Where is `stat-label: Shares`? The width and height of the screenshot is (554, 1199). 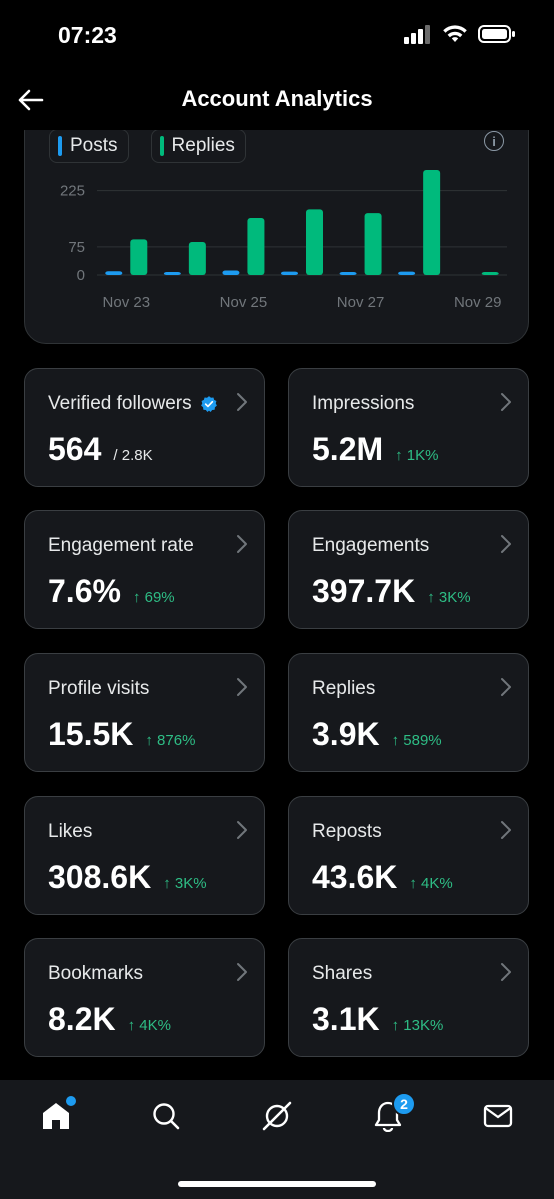 stat-label: Shares is located at coordinates (342, 974).